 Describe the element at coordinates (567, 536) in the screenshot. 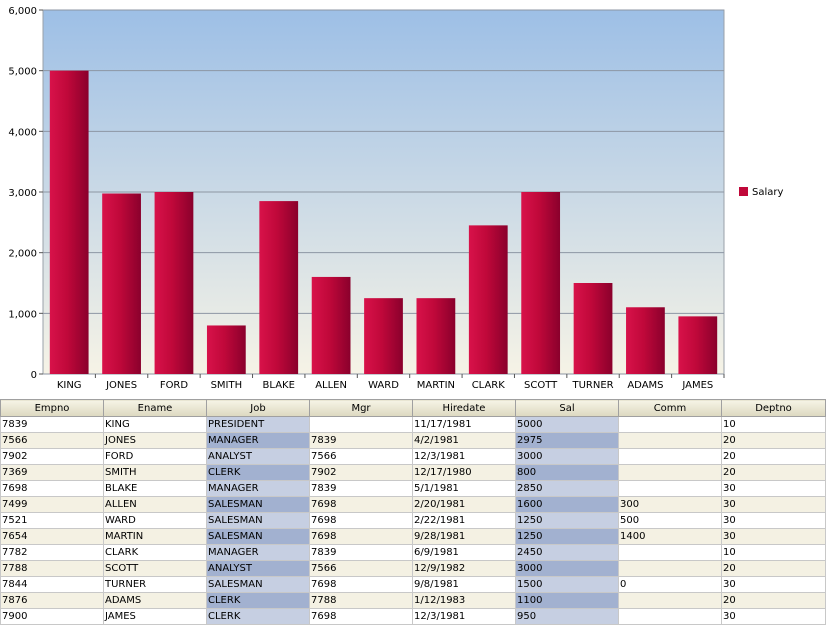

I see `cell-sal: 1250` at that location.